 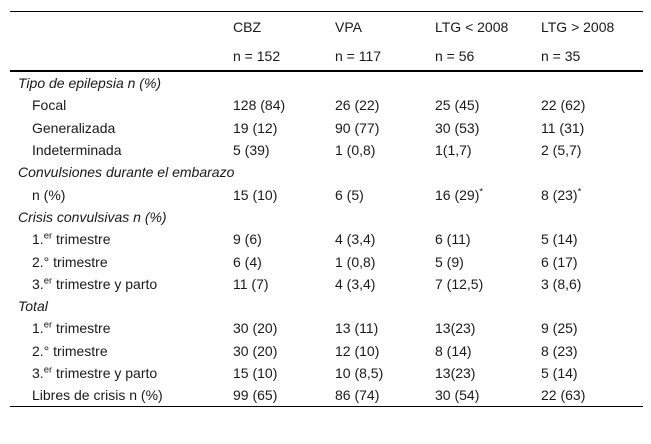 What do you see at coordinates (559, 261) in the screenshot?
I see `data-cell: 6 (17)` at bounding box center [559, 261].